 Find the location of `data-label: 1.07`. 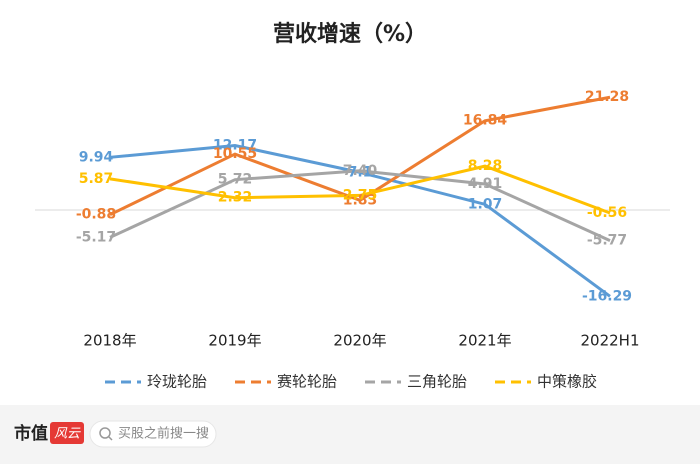

data-label: 1.07 is located at coordinates (485, 204).